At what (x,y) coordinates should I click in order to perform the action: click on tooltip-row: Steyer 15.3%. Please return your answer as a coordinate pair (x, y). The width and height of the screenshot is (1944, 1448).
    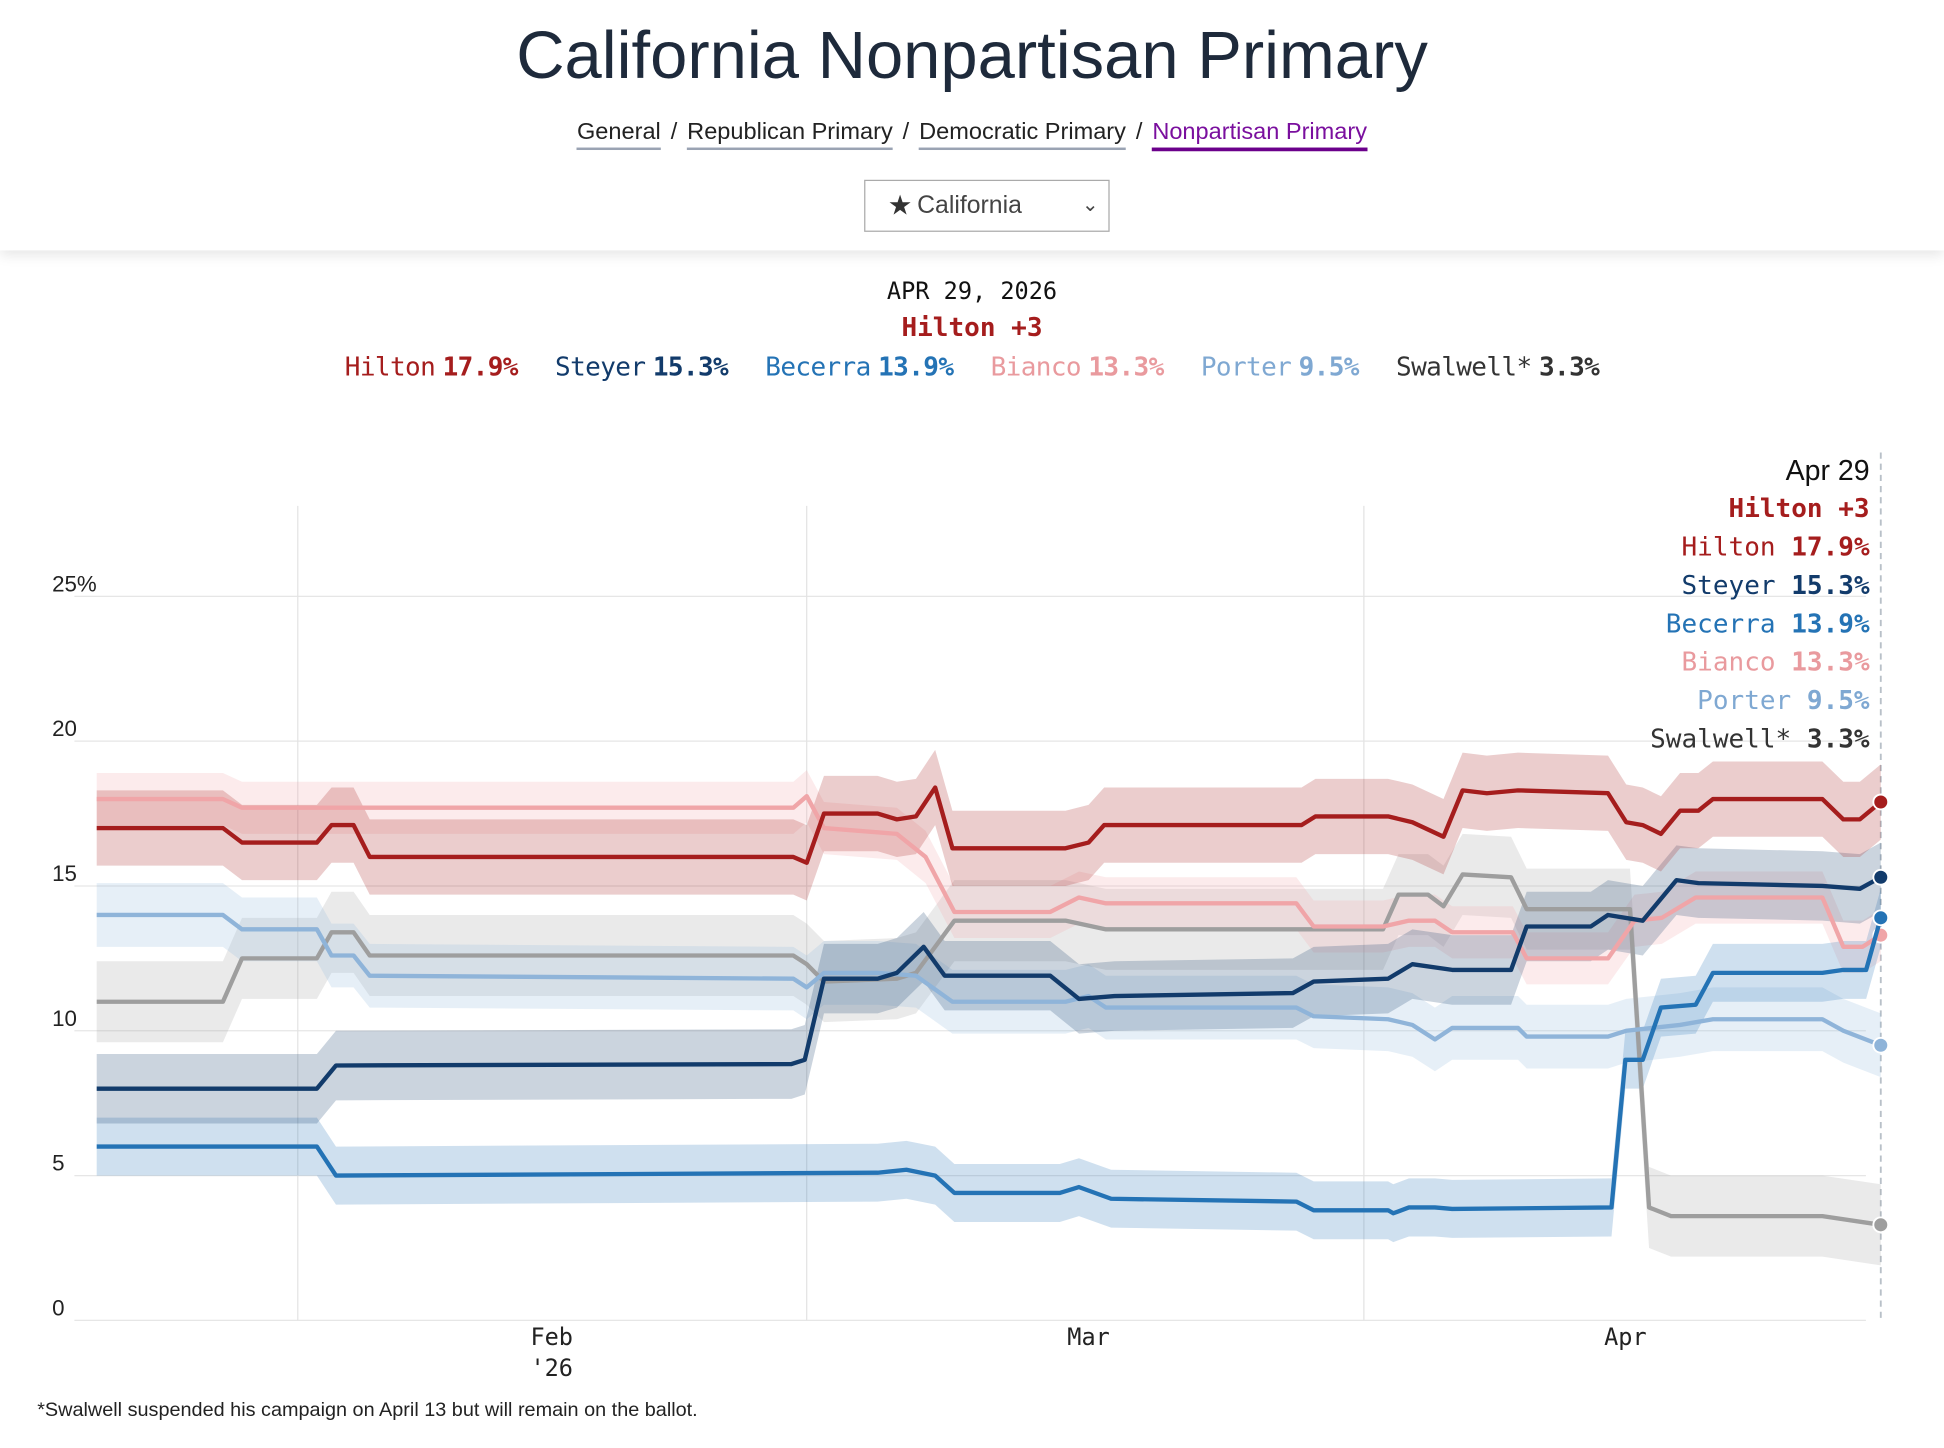
    Looking at the image, I should click on (1759, 586).